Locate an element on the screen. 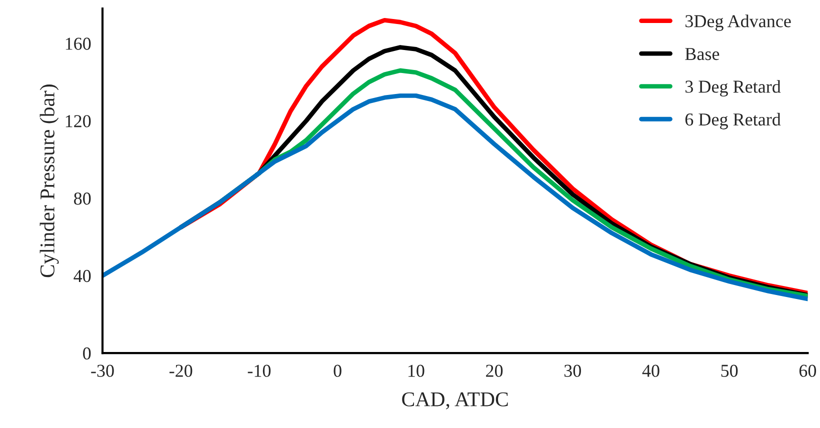  legend-label: 3Deg Advance is located at coordinates (738, 23).